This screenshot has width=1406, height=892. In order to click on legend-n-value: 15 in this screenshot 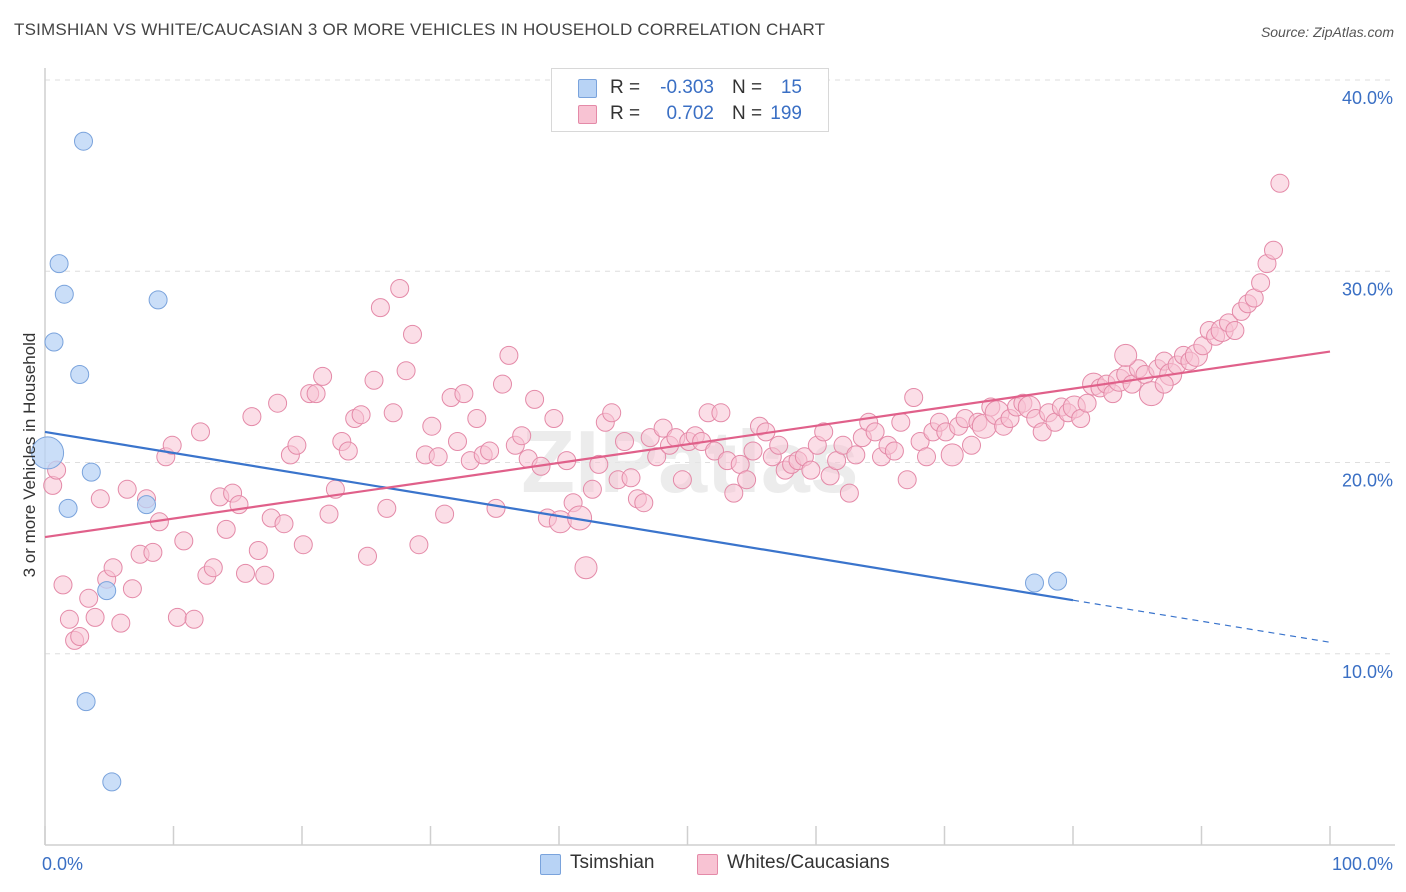, I will do `click(791, 87)`.